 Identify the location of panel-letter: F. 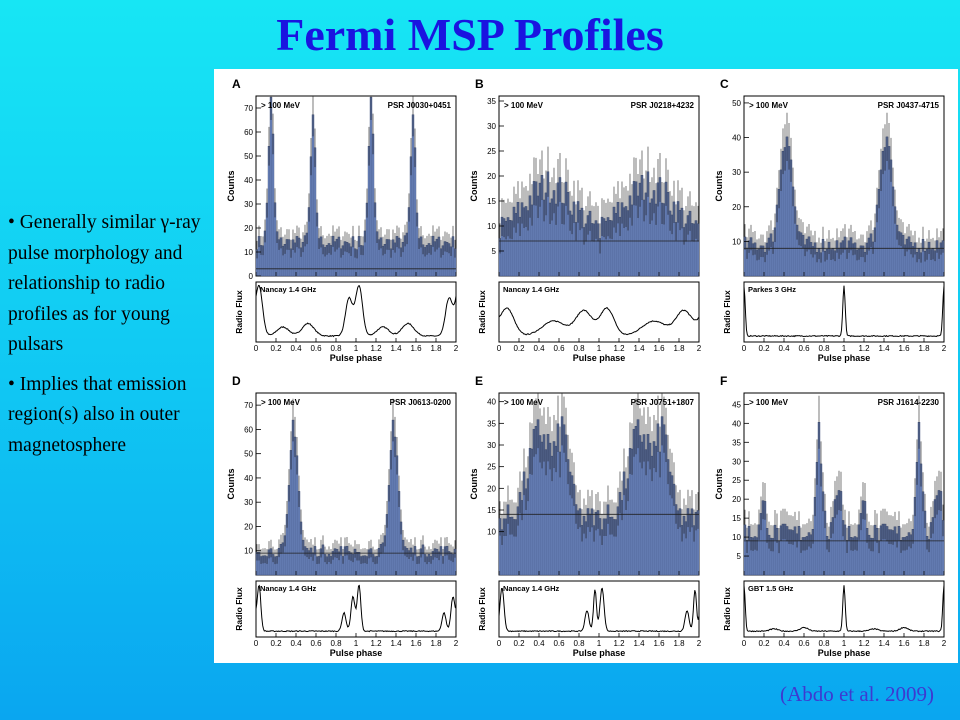
(723, 381).